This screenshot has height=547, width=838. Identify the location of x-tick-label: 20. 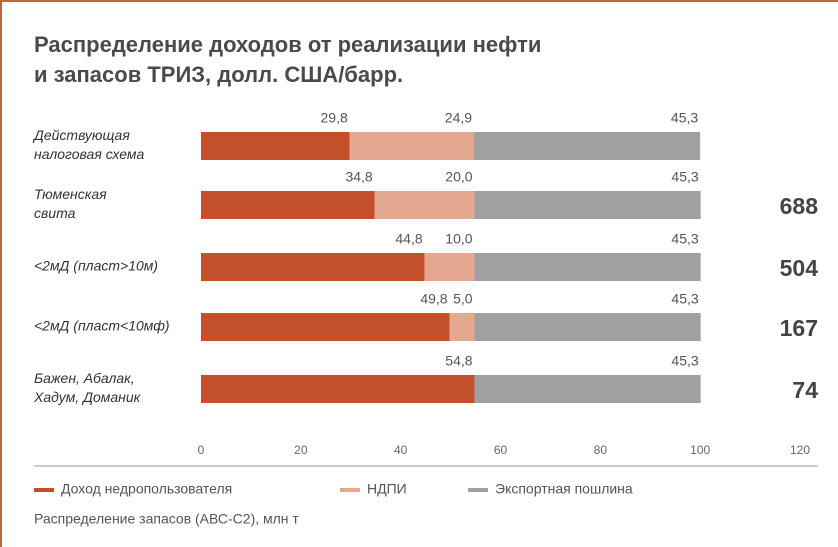
(301, 450).